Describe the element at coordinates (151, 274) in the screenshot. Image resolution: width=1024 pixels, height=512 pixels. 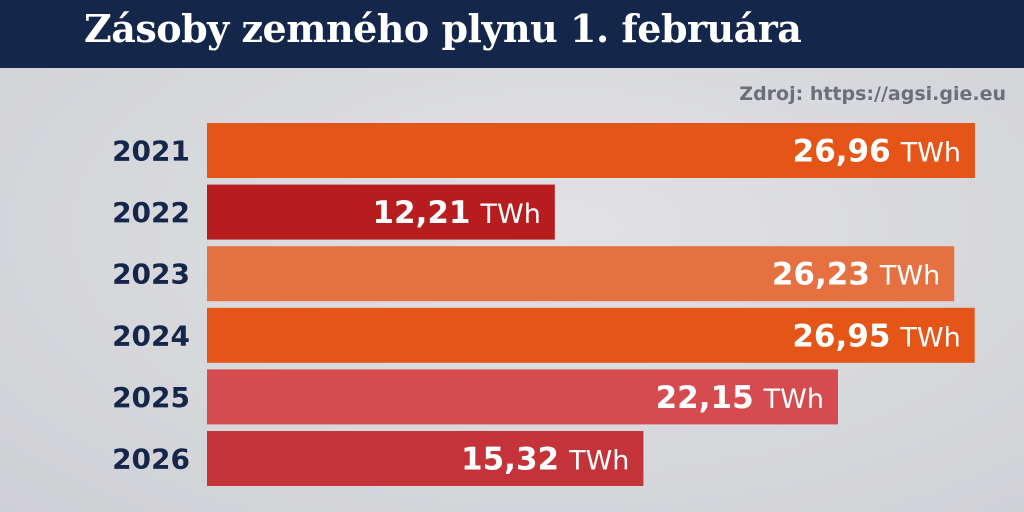
I see `category-label-2023: 2023` at that location.